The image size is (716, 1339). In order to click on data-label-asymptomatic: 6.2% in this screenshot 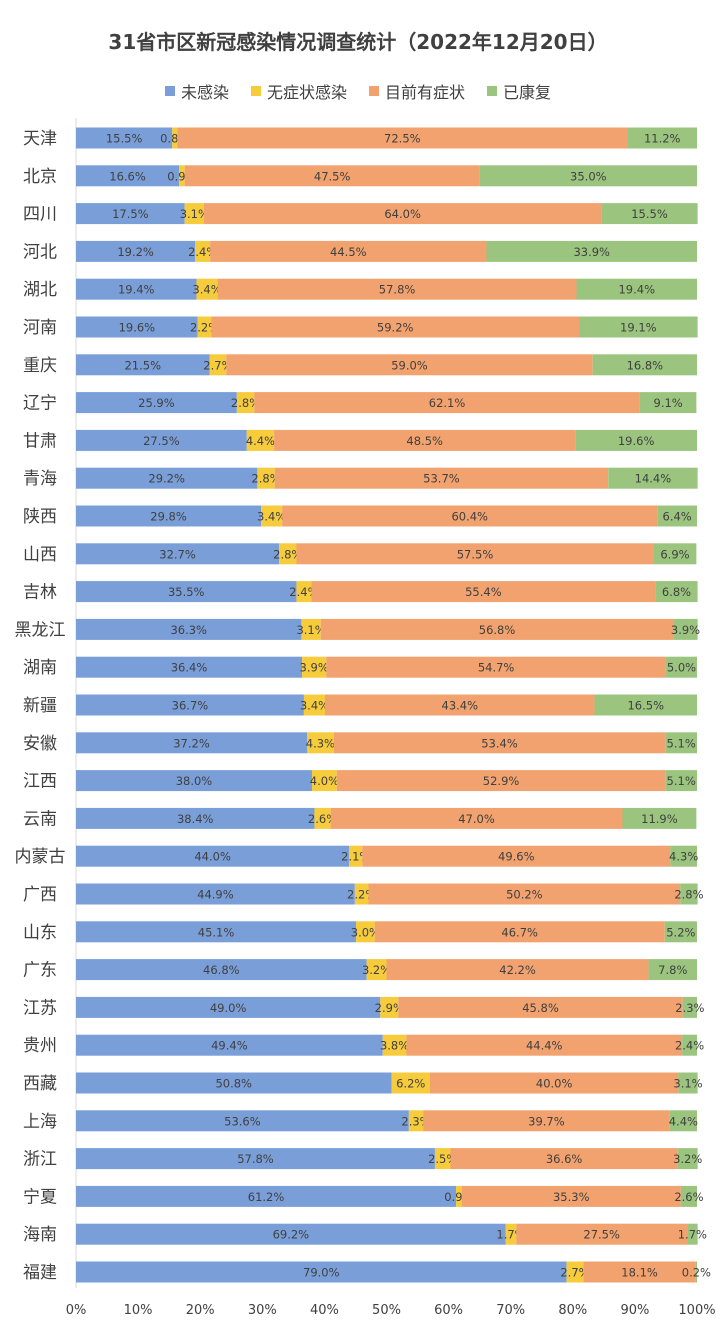, I will do `click(410, 1084)`.